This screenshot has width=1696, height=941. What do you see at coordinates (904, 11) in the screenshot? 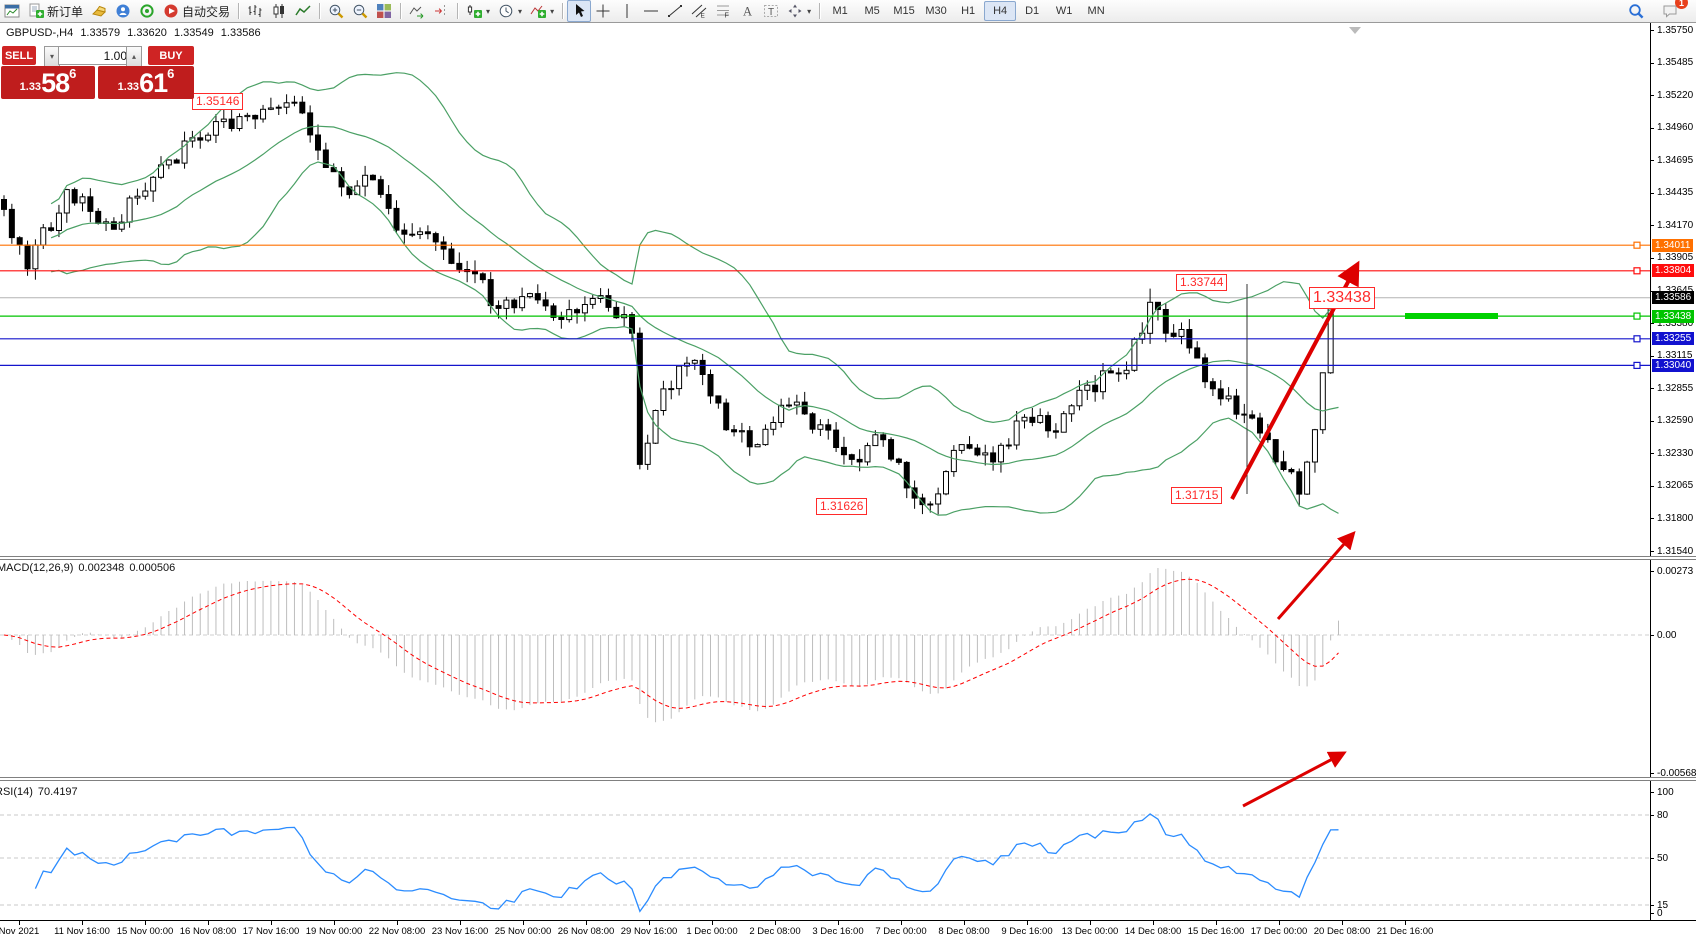
I see `timeframe-m15-button: M15` at bounding box center [904, 11].